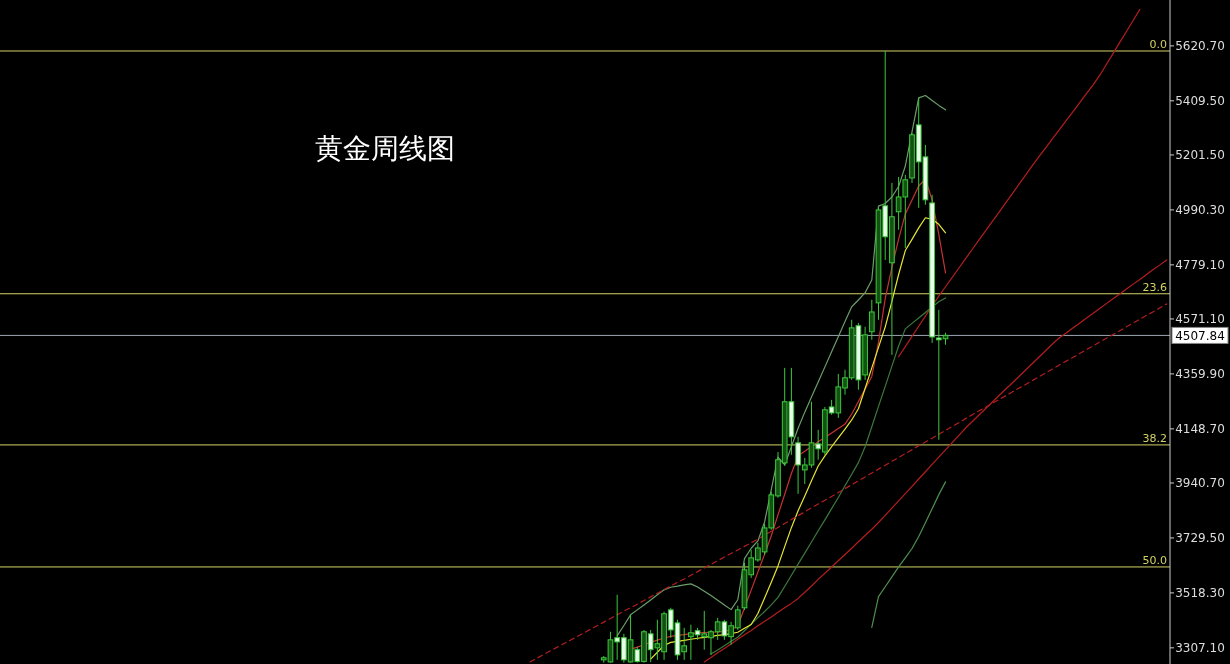  Describe the element at coordinates (1158, 44) in the screenshot. I see `annotation: 0.0` at that location.